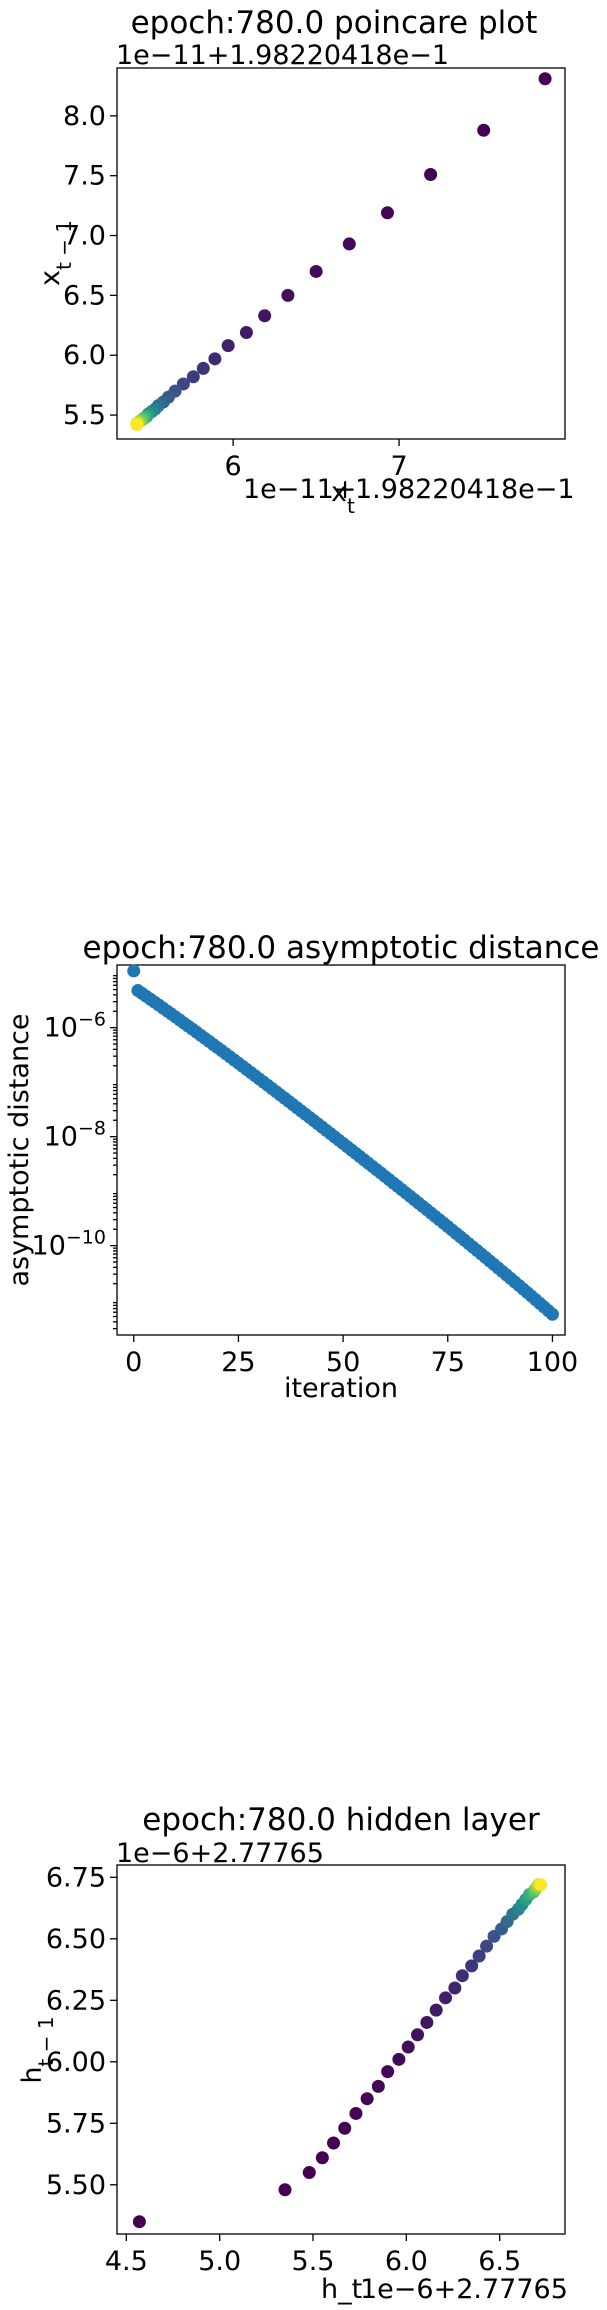 The height and width of the screenshot is (2310, 607). I want to click on asymptotic-y-axis: 10⁻⁶ 10⁻⁸ 10⁻¹⁰, so click(74, 1152).